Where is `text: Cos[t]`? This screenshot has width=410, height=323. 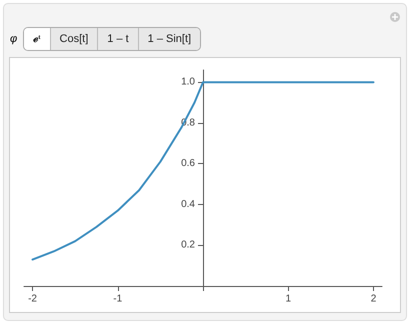 text: Cos[t] is located at coordinates (74, 39).